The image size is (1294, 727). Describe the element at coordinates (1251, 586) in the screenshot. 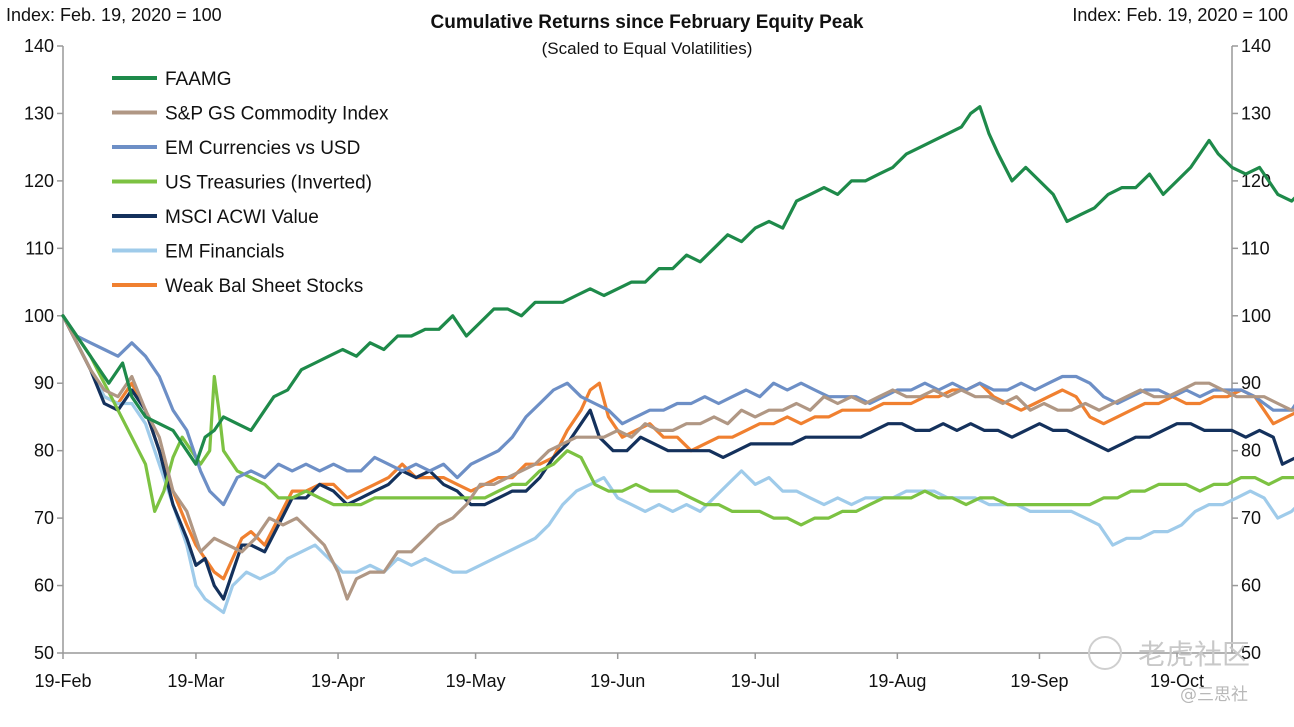

I see `y-tick-right-label: 60` at that location.